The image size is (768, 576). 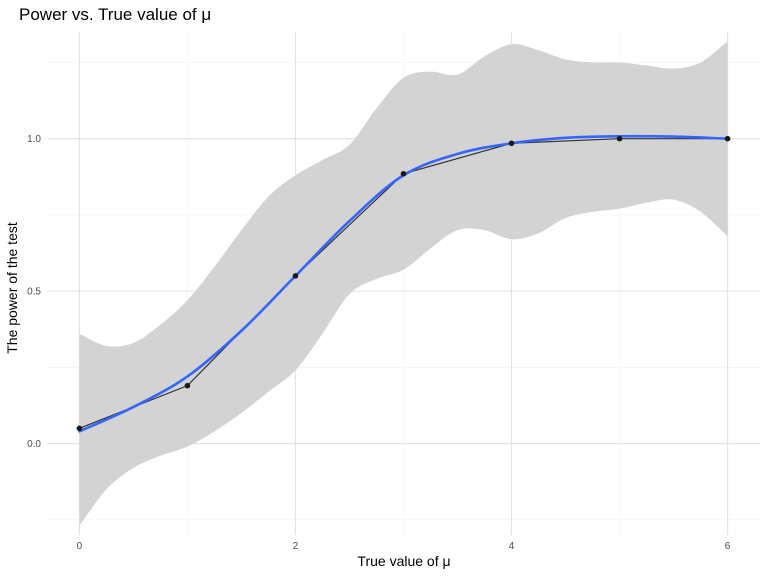 I want to click on x-tick-label: 6, so click(x=728, y=546).